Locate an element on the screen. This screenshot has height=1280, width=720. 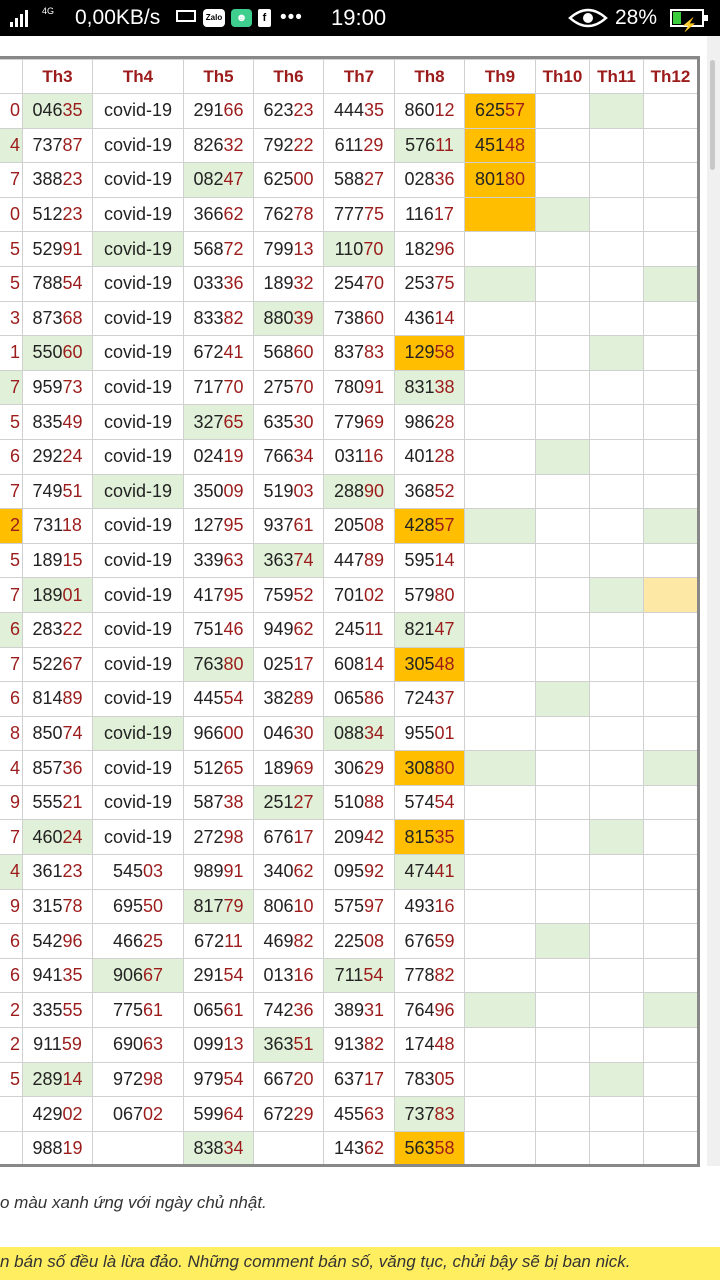
result-digits-head: 911 is located at coordinates (47, 1044).